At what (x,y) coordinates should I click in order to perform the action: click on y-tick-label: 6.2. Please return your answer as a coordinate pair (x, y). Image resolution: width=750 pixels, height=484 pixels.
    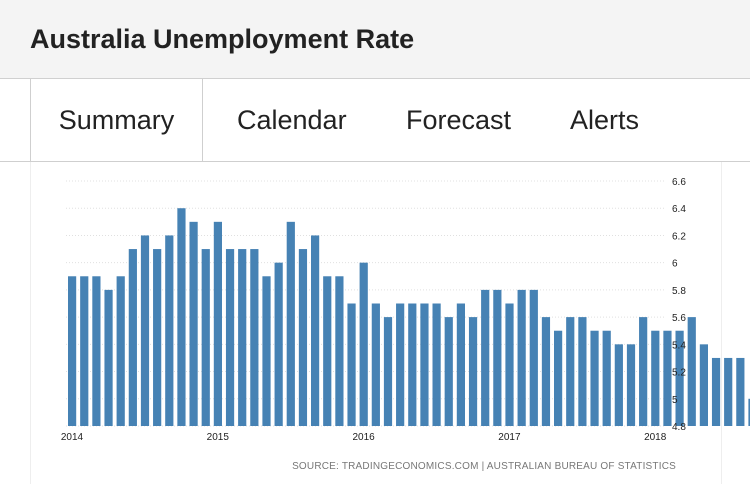
    Looking at the image, I should click on (679, 236).